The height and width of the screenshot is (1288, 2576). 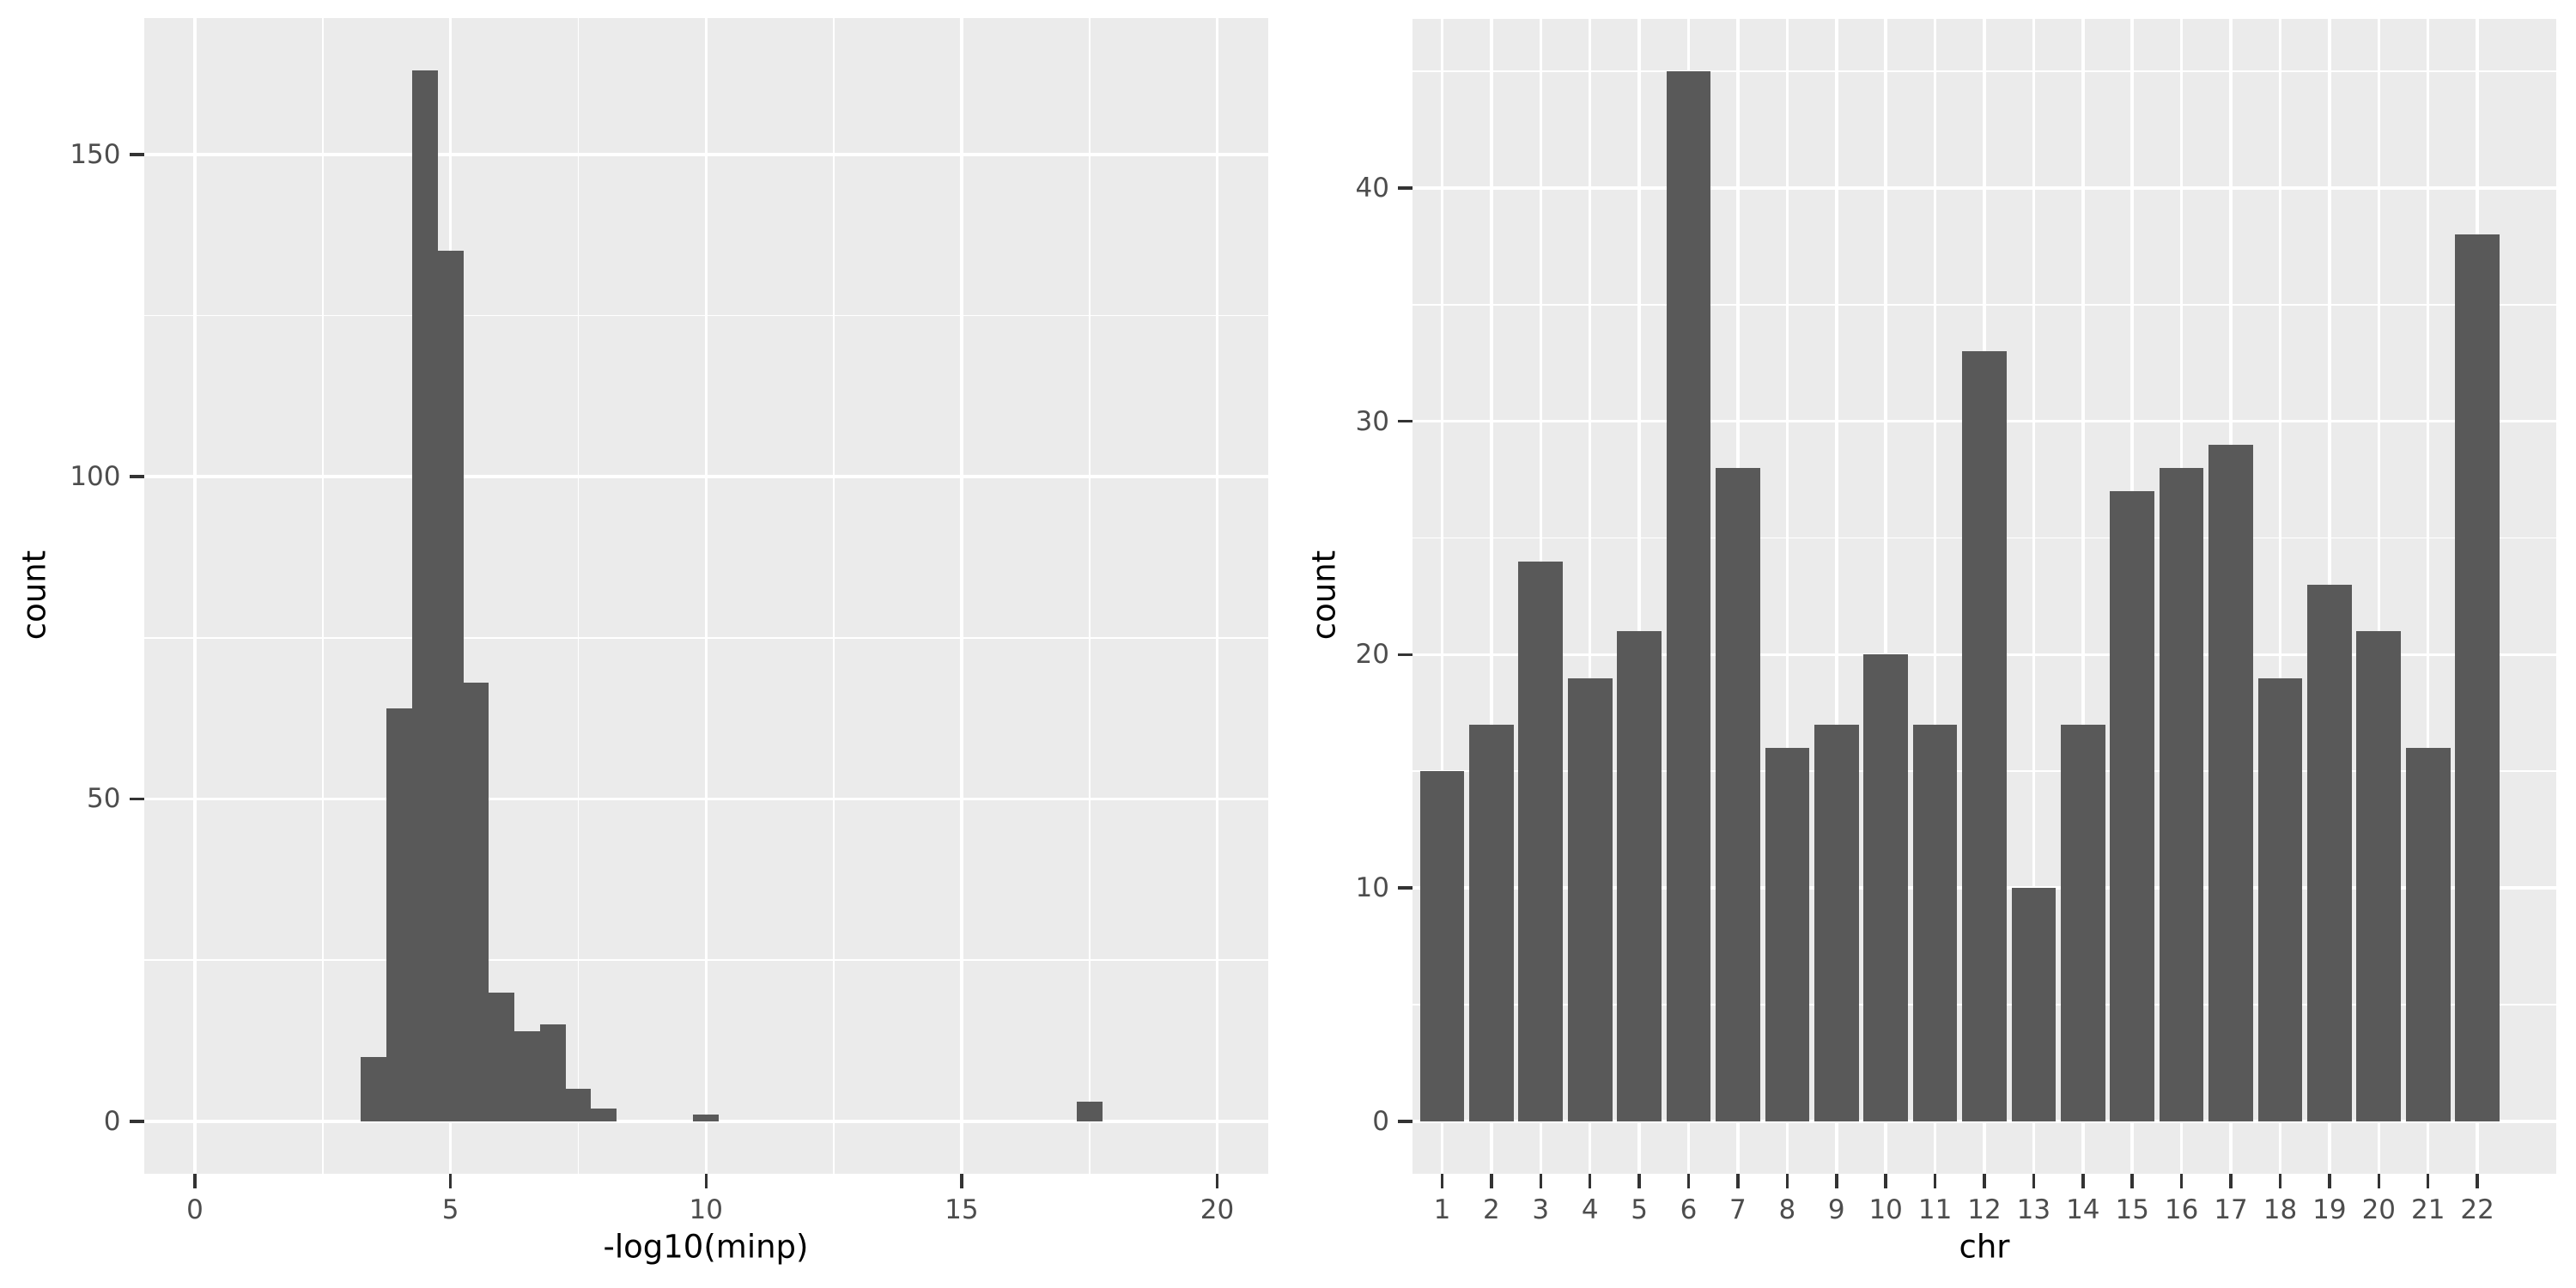 What do you see at coordinates (2329, 1210) in the screenshot?
I see `x-tick-label: 19` at bounding box center [2329, 1210].